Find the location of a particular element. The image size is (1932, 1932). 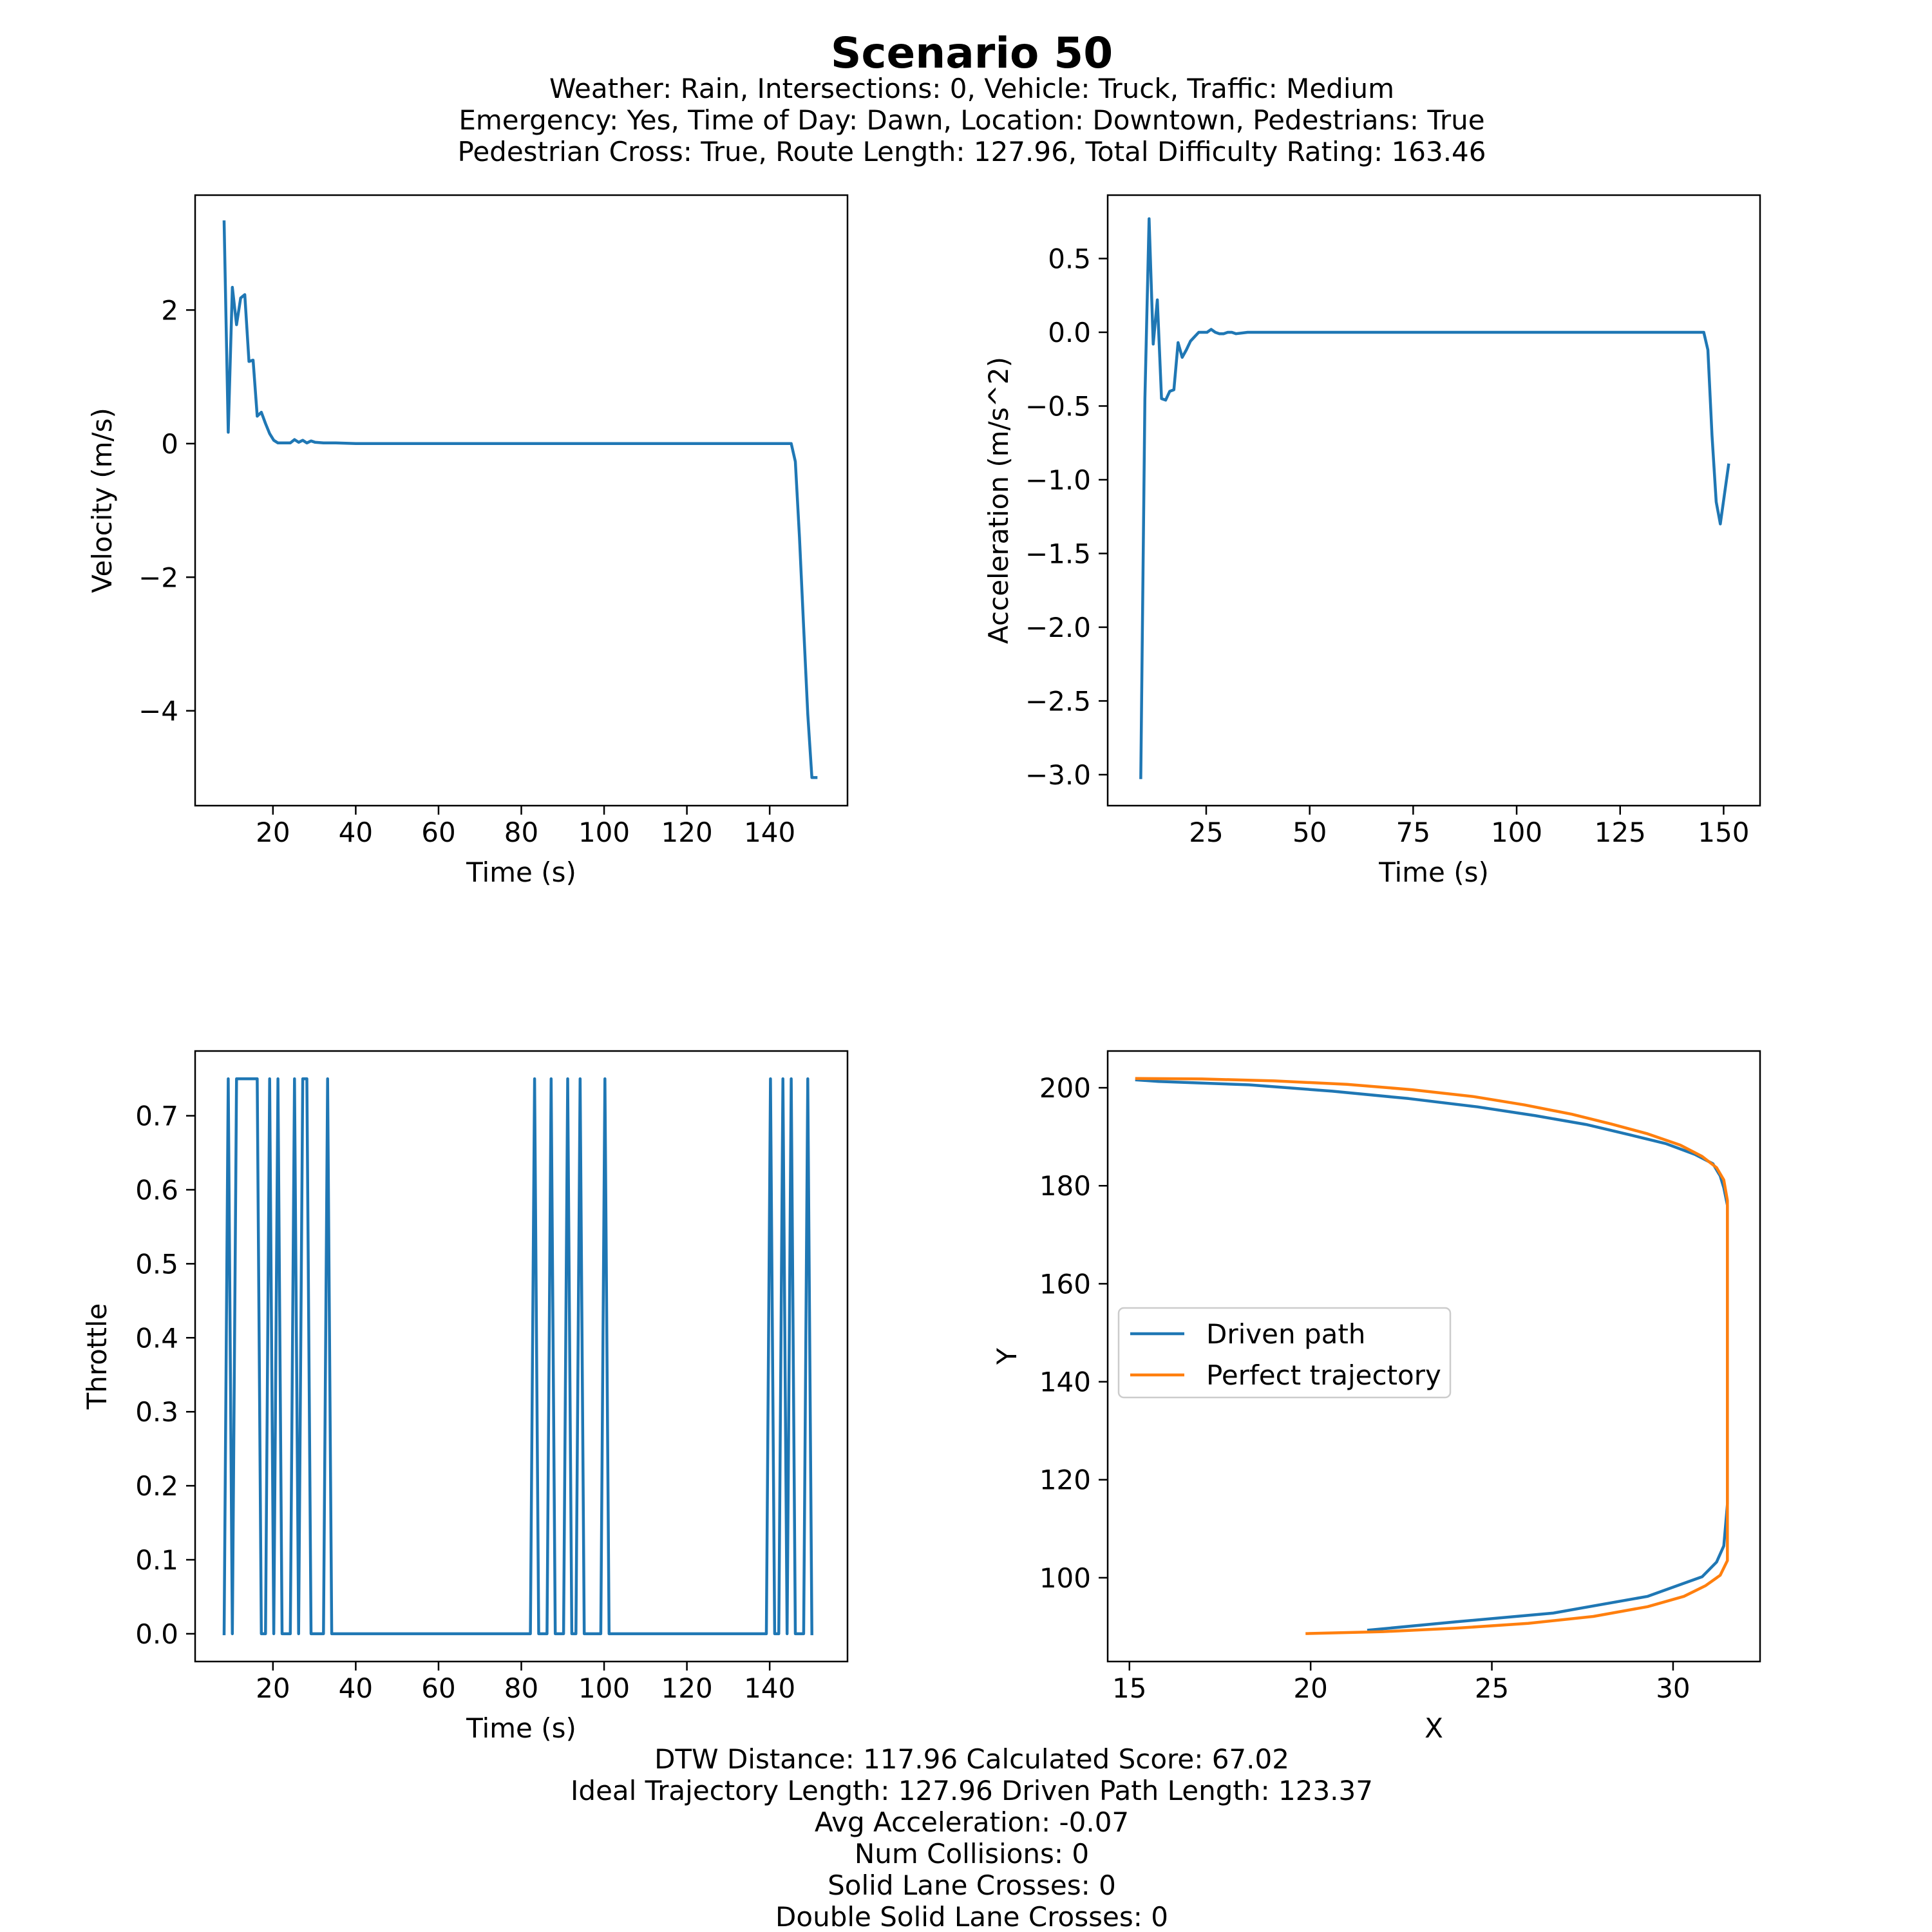

y-tick-label: 160 is located at coordinates (1065, 1284).